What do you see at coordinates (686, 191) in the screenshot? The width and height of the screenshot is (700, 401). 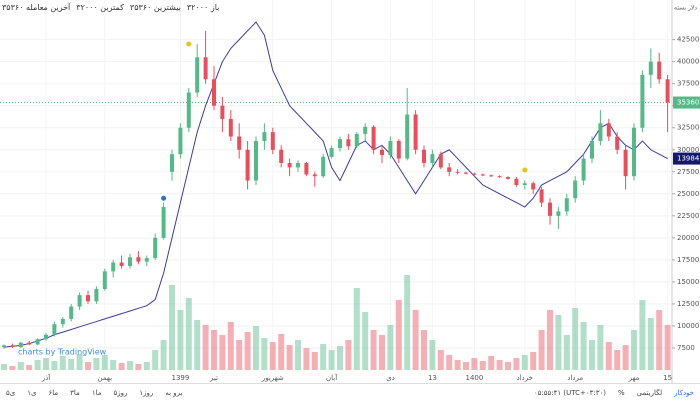 I see `price-axis-bg` at bounding box center [686, 191].